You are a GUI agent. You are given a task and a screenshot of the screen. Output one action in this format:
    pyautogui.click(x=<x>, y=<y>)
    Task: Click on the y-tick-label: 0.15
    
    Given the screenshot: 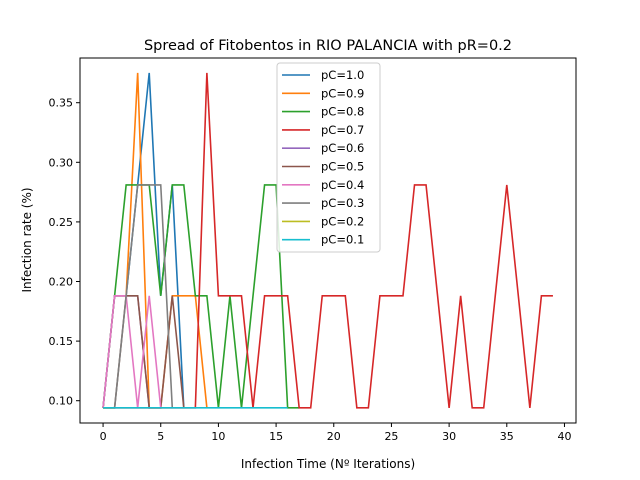 What is the action you would take?
    pyautogui.click(x=61, y=341)
    